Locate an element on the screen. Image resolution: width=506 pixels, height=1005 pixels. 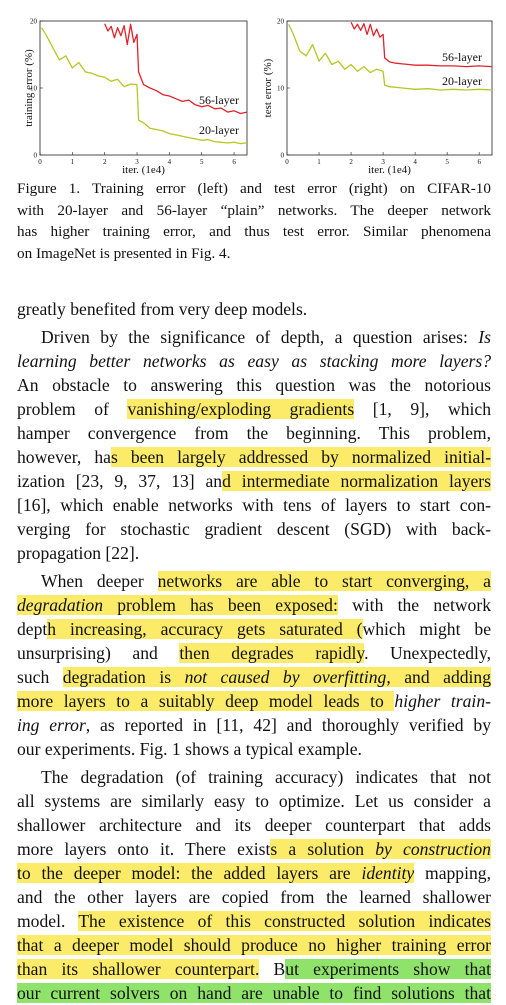
emphasized-text: ing error is located at coordinates (51, 725).